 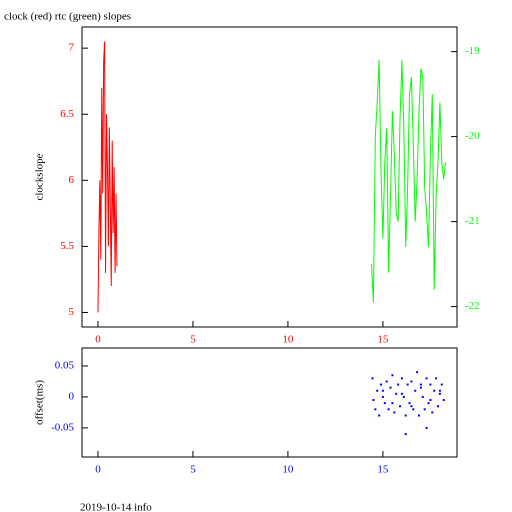 What do you see at coordinates (472, 136) in the screenshot?
I see `y2-tick-label: -20` at bounding box center [472, 136].